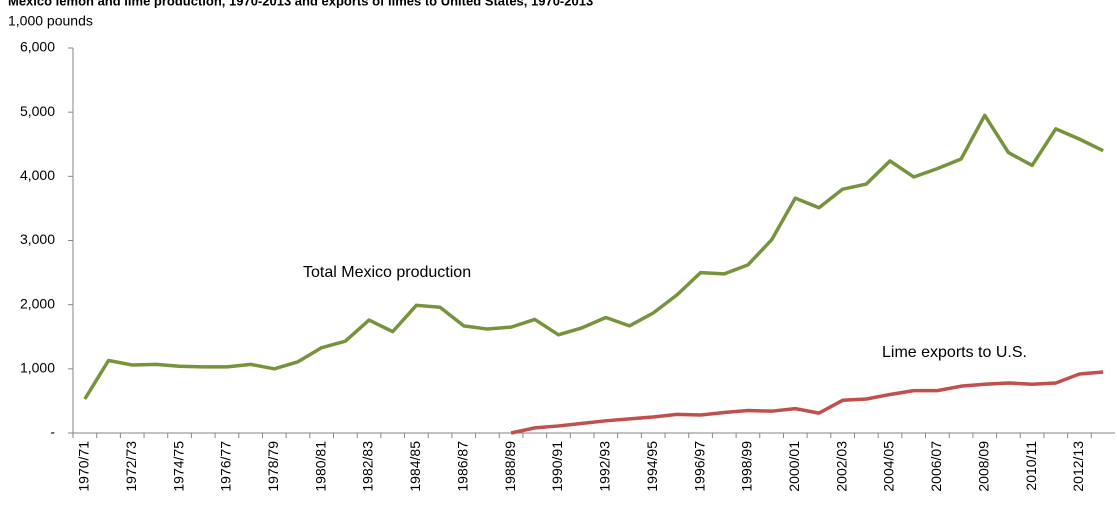  I want to click on x-tick-label: 1990/91, so click(557, 466).